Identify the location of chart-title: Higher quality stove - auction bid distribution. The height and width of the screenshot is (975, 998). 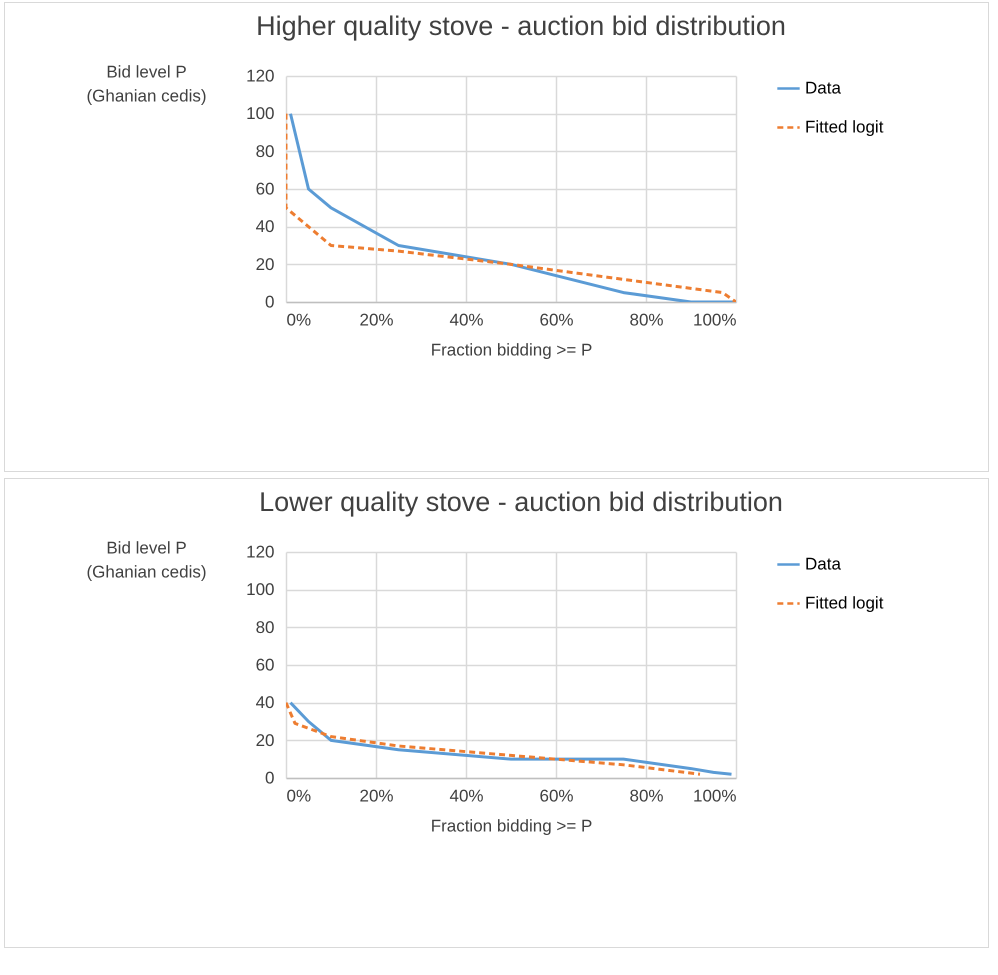
(521, 26).